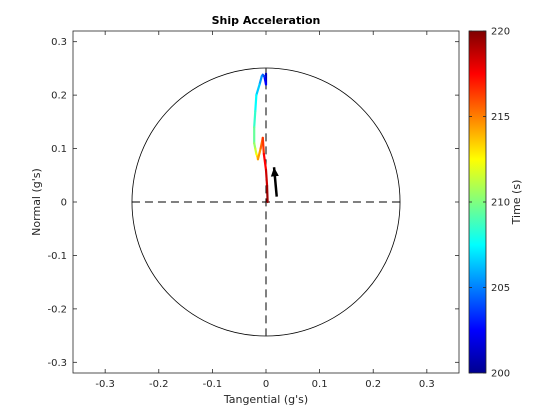 The height and width of the screenshot is (420, 560). What do you see at coordinates (489, 203) in the screenshot?
I see `colorbar-ticks: 200 205 210 215 220` at bounding box center [489, 203].